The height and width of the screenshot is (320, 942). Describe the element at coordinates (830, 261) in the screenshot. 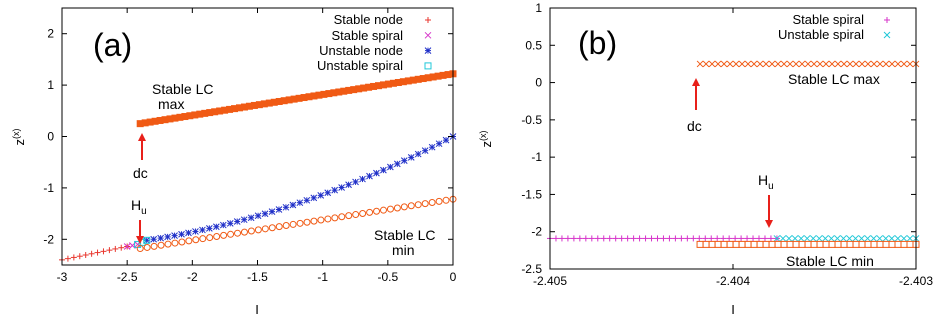

I see `annot-b-lc-min: Stable LC min` at that location.